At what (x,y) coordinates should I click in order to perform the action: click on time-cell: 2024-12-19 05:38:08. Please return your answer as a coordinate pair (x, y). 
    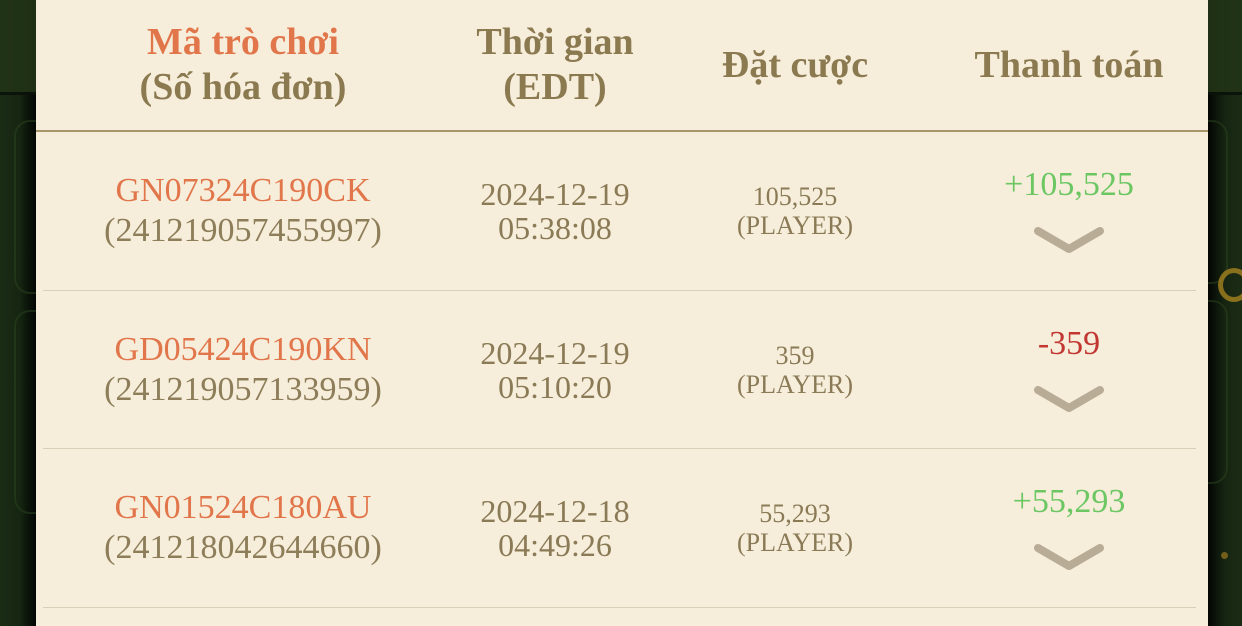
    Looking at the image, I should click on (555, 211).